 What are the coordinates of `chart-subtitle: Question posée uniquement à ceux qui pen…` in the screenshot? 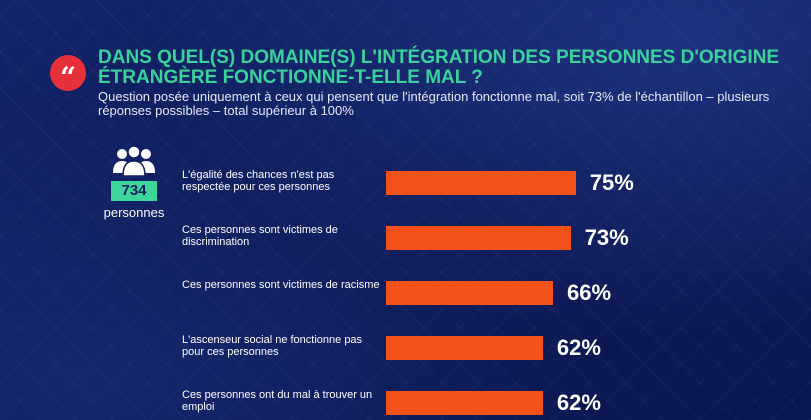 It's located at (434, 103).